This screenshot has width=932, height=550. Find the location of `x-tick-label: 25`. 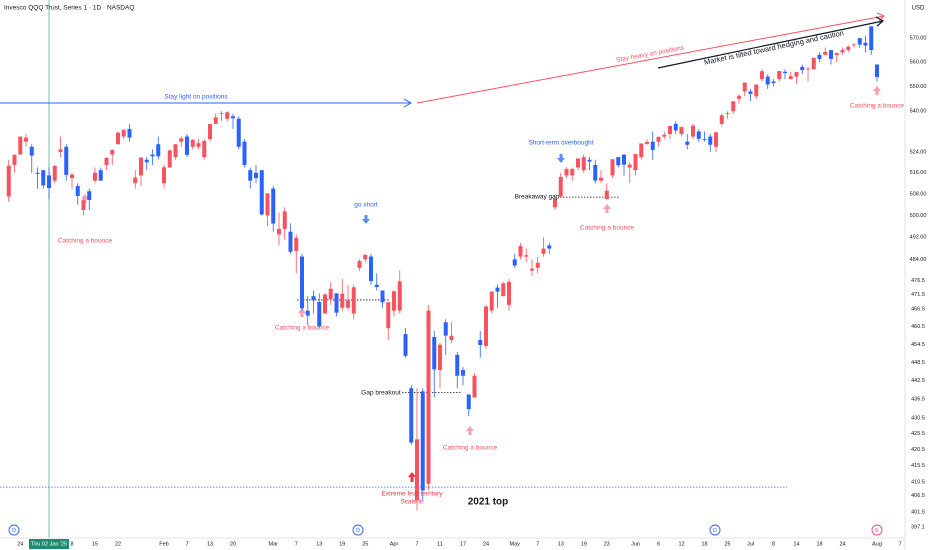

x-tick-label: 25 is located at coordinates (365, 544).